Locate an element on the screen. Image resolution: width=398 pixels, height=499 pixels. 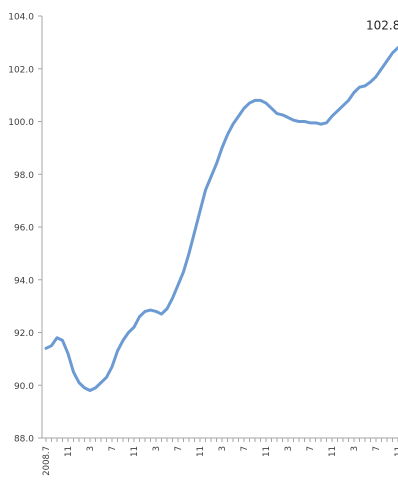
data-label: 102.8 is located at coordinates (382, 26).